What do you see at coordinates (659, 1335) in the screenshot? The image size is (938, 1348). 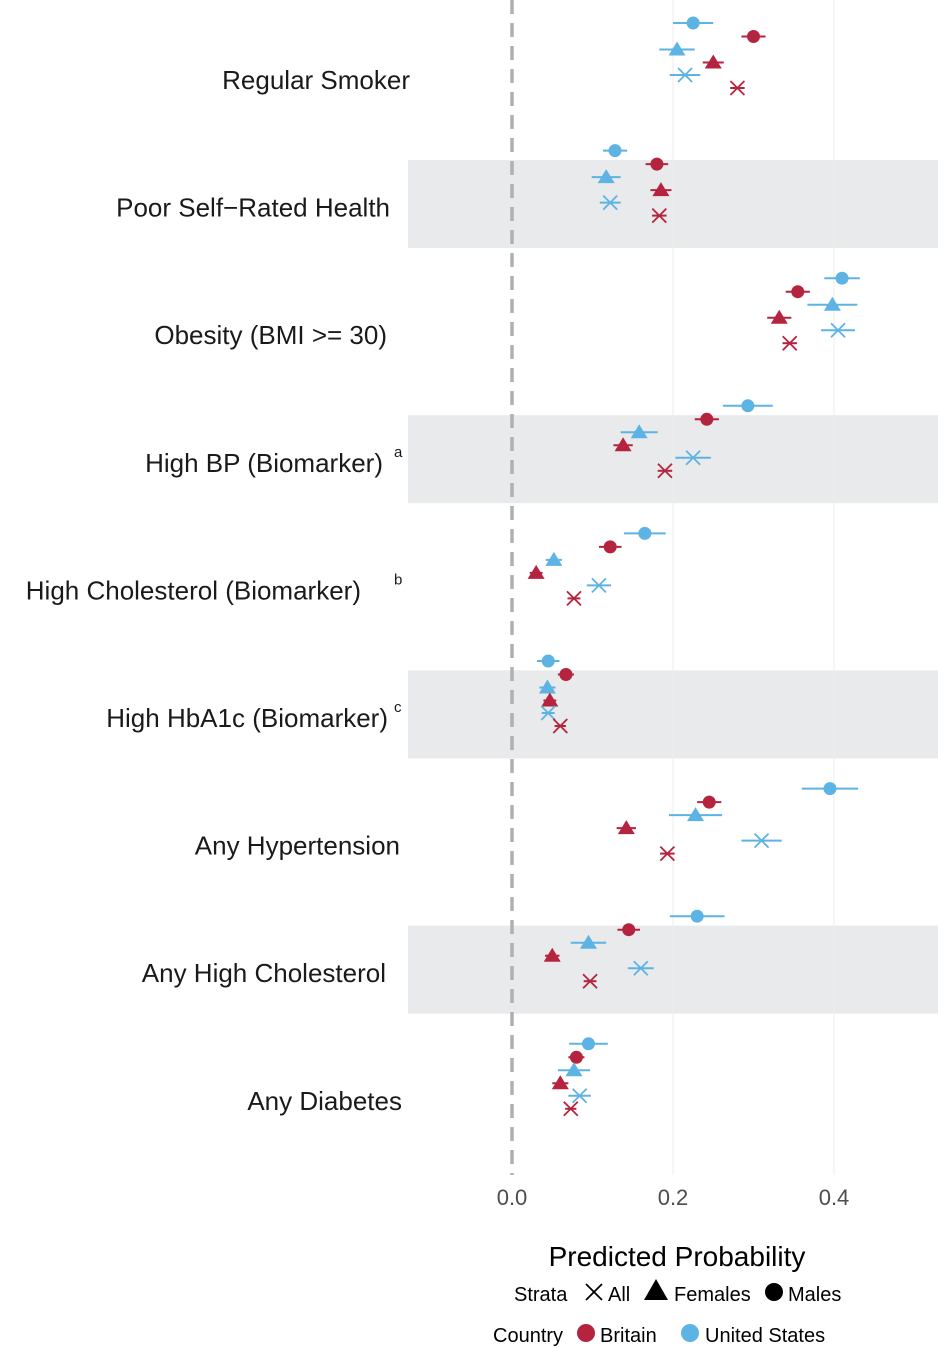 I see `legend-country: Country Britain United States` at bounding box center [659, 1335].